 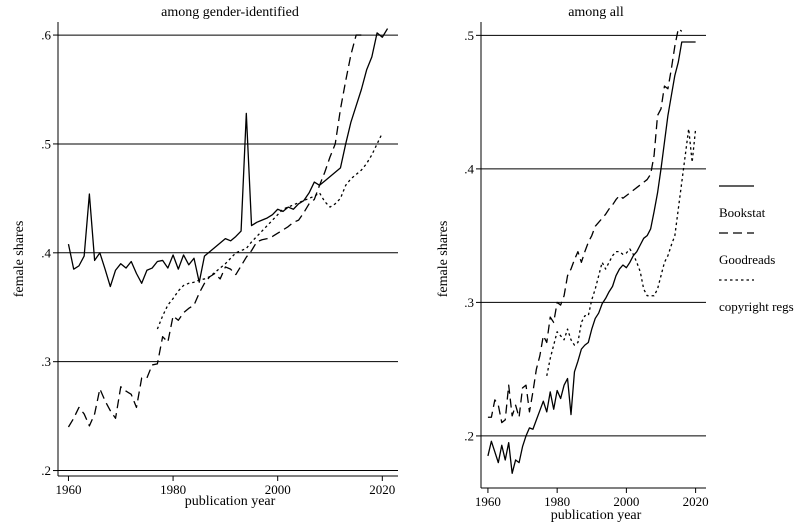 I want to click on chart-title: among all, so click(x=596, y=12).